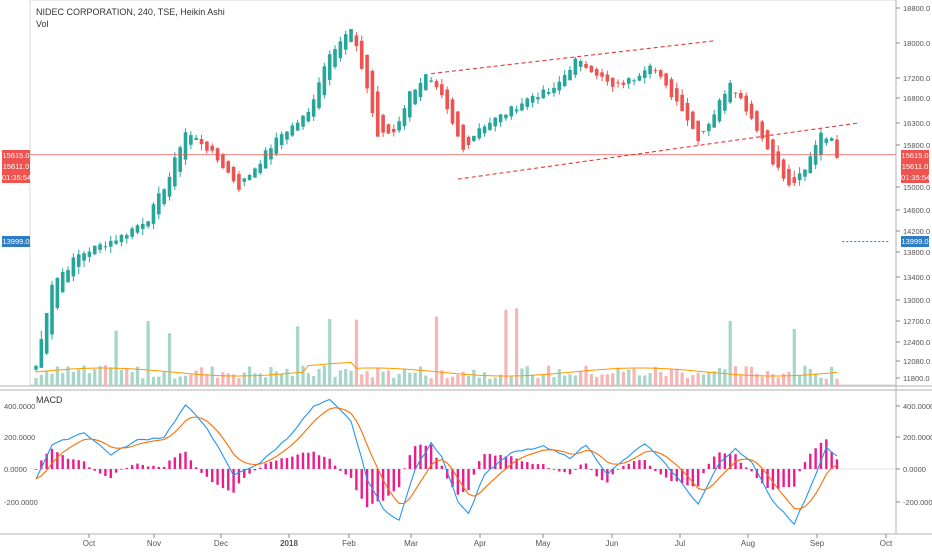 This screenshot has height=555, width=932. I want to click on price-axis-label: 13000.0, so click(916, 300).